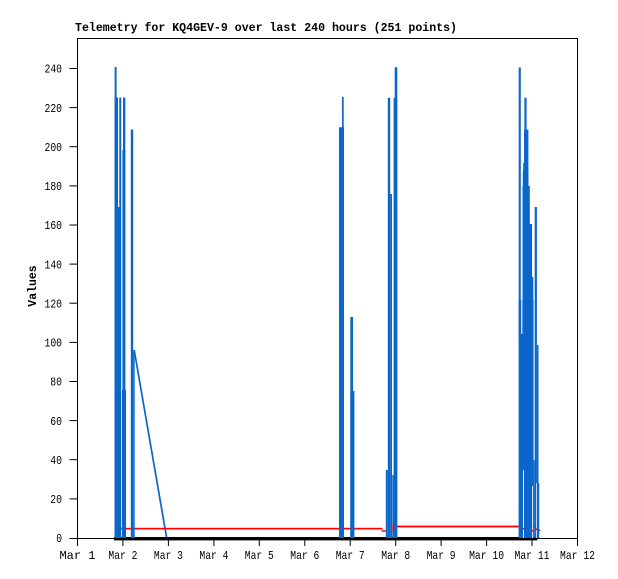 The height and width of the screenshot is (579, 618). Describe the element at coordinates (122, 556) in the screenshot. I see `svg-text: Mar 2` at that location.